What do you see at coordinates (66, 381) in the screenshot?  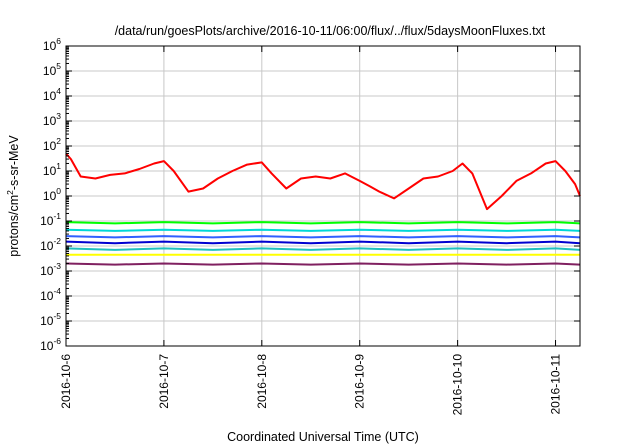 I see `x-tick-label: 2016-10-6` at bounding box center [66, 381].